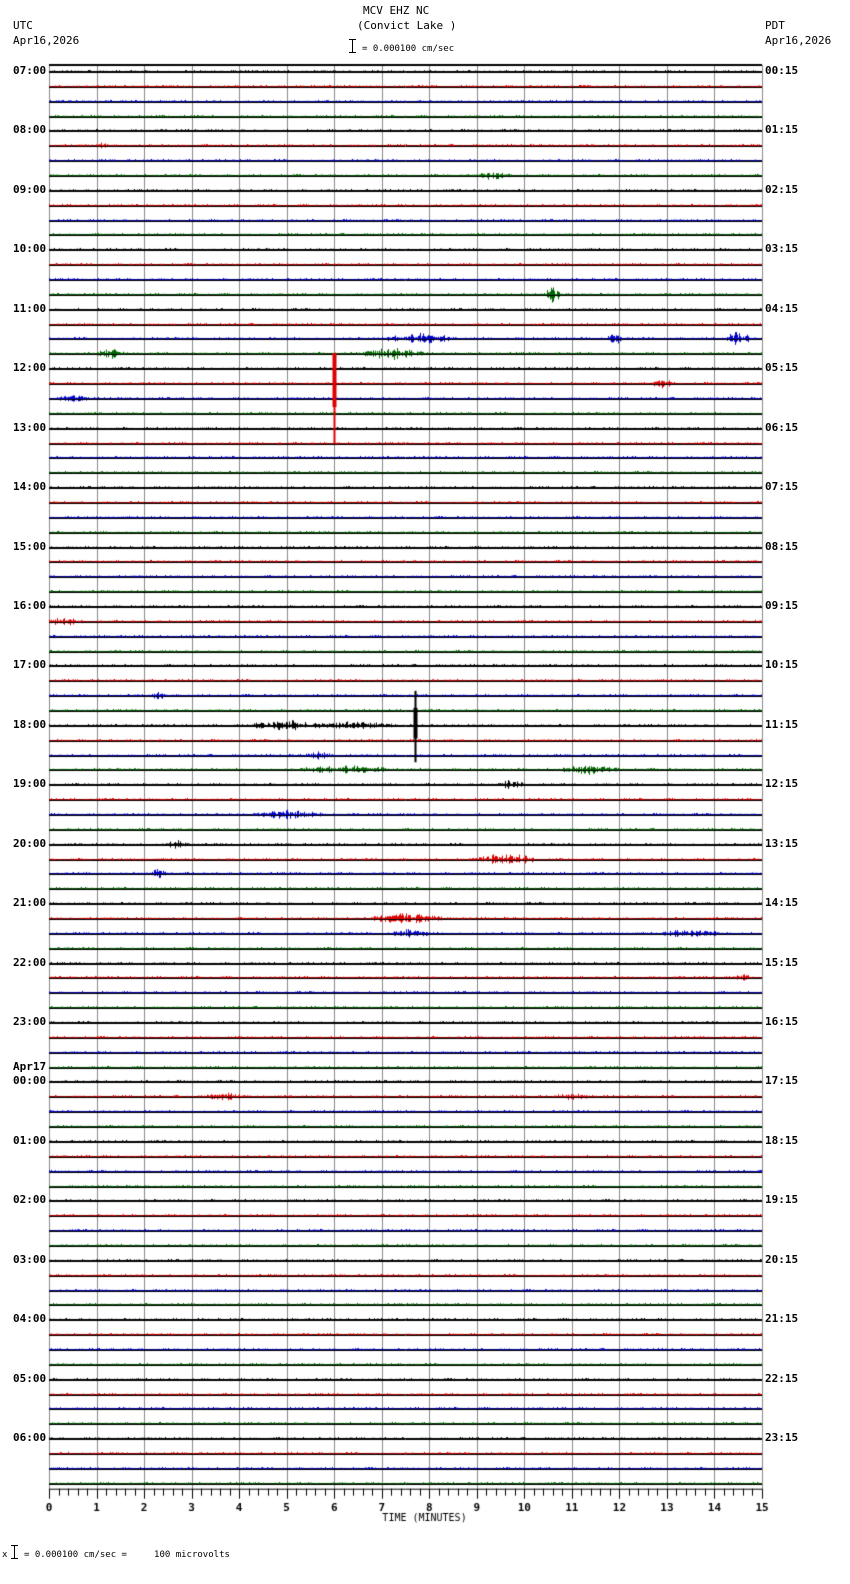 Image resolution: width=850 pixels, height=1584 pixels. I want to click on pdt-time-label: 16:15, so click(782, 1022).